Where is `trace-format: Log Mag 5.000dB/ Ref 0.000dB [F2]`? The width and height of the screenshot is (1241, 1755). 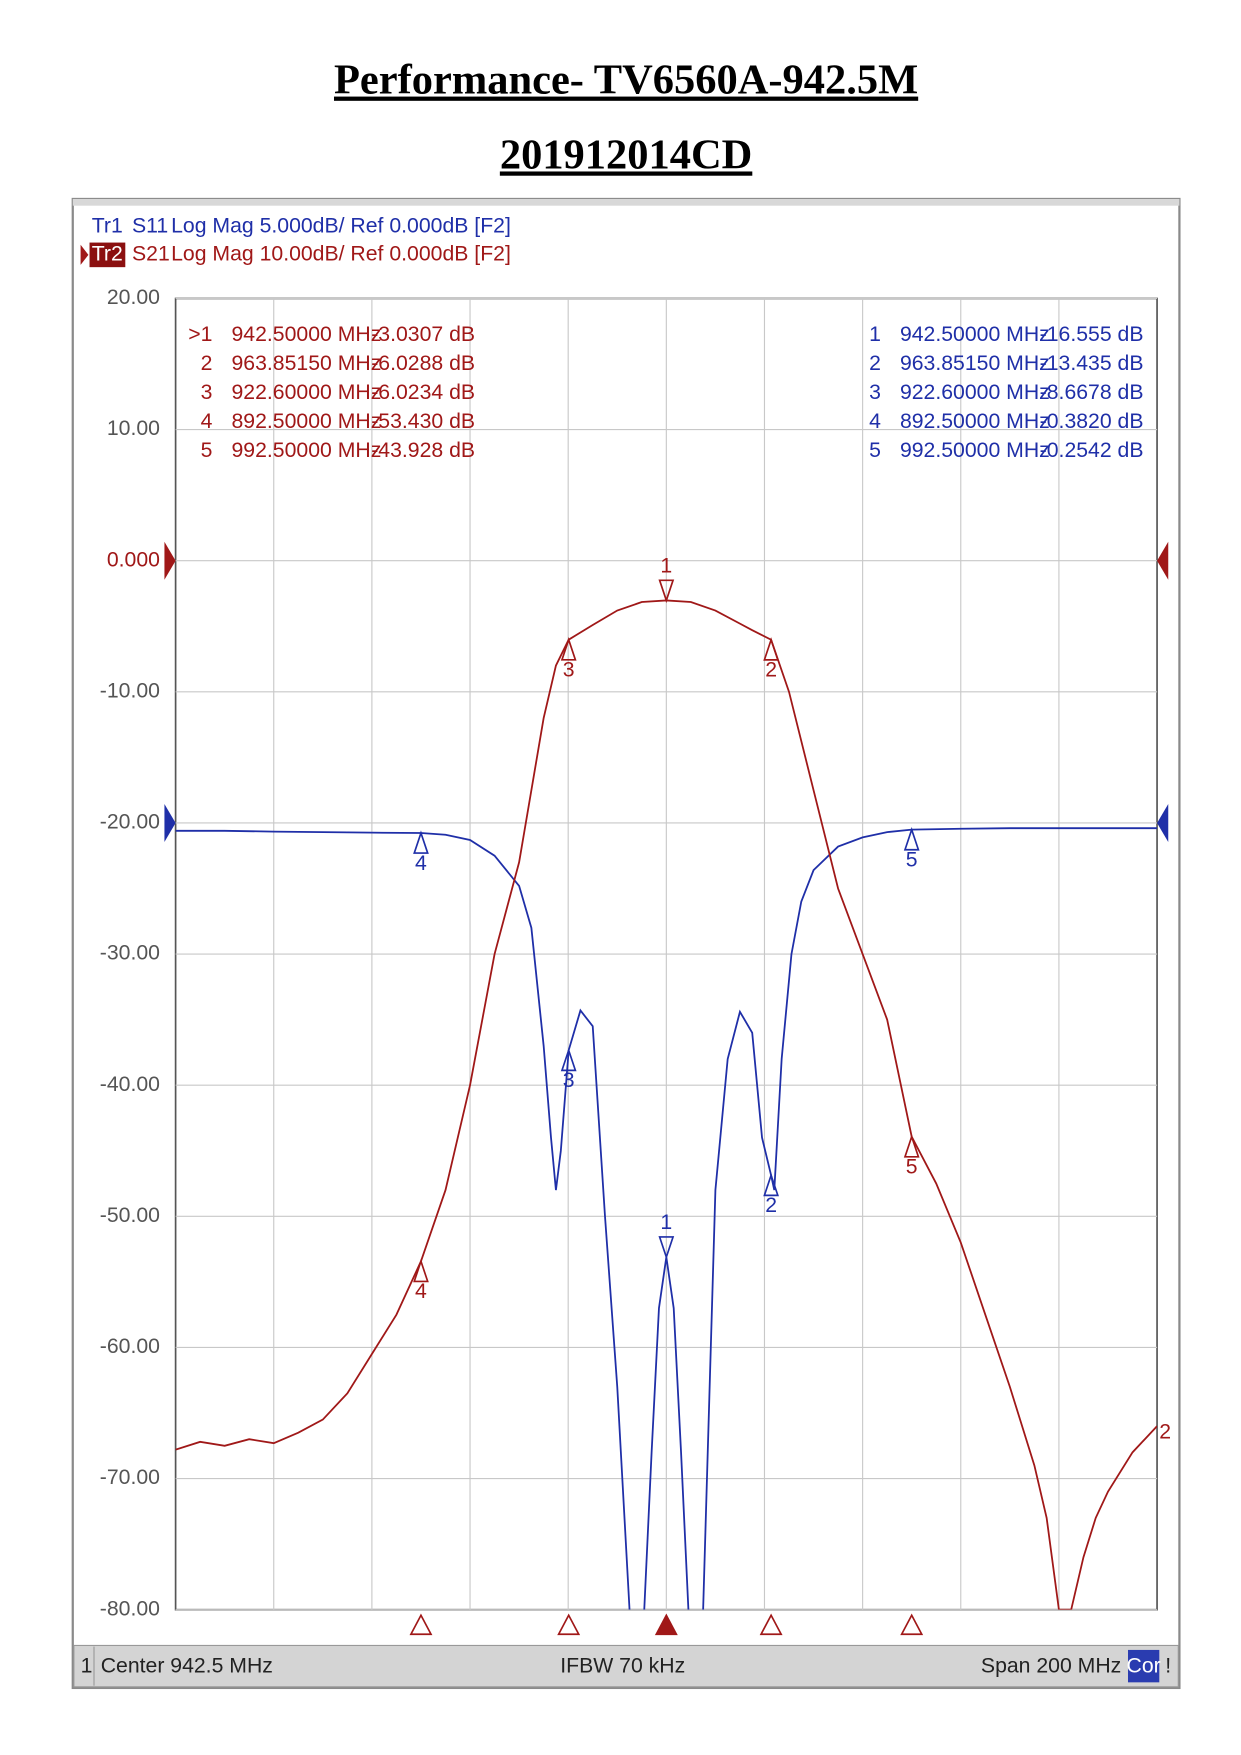
trace-format: Log Mag 5.000dB/ Ref 0.000dB [F2] is located at coordinates (341, 226).